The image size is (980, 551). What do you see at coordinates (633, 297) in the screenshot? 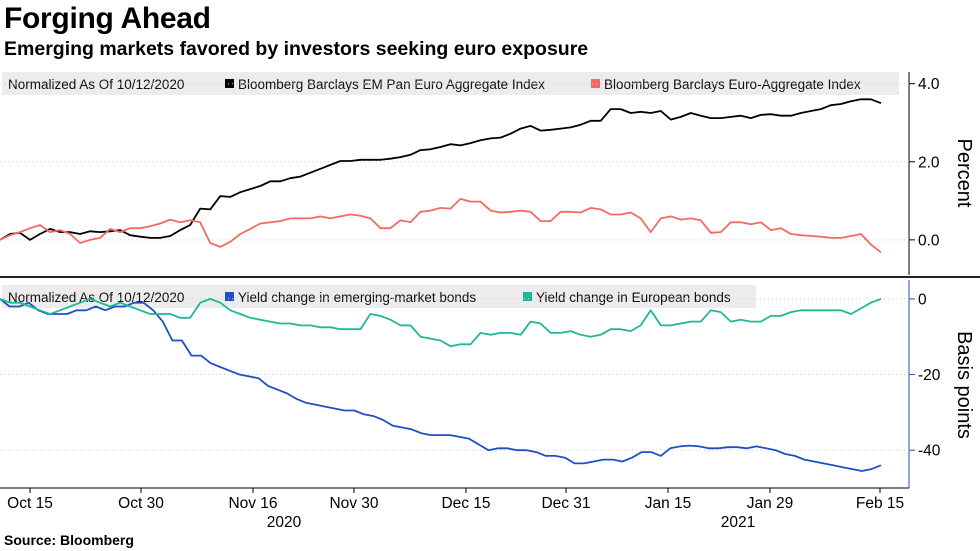
I see `eu-yield-legend-label: Yield change in European bonds` at bounding box center [633, 297].